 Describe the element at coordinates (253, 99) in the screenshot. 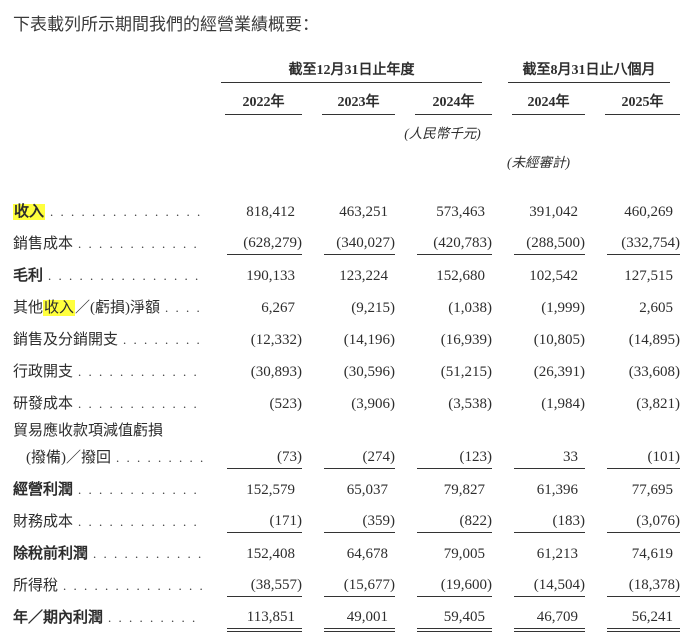

I see `column-header-fy2022: 2022年` at that location.